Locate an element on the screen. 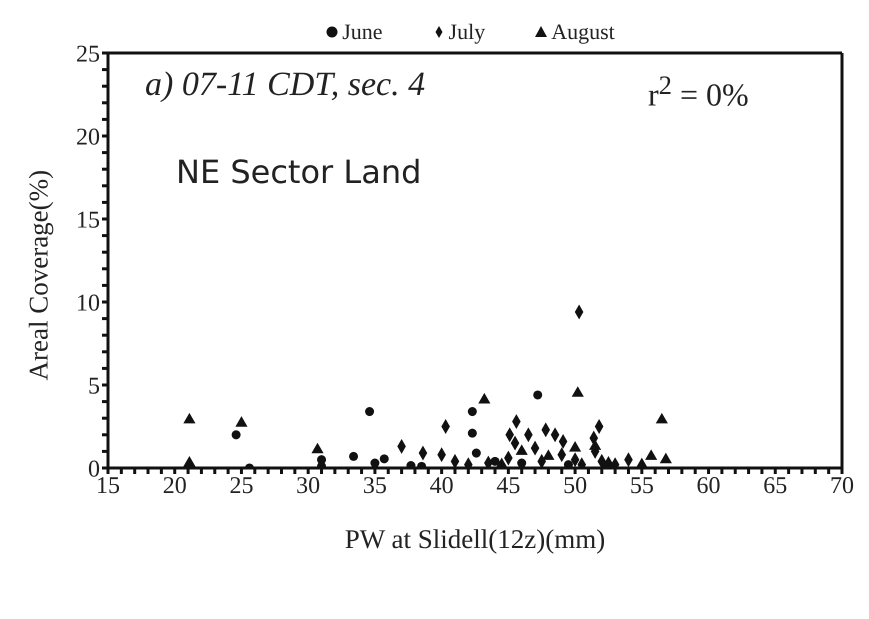 This screenshot has height=619, width=869. x-tick-label: 55 is located at coordinates (642, 486).